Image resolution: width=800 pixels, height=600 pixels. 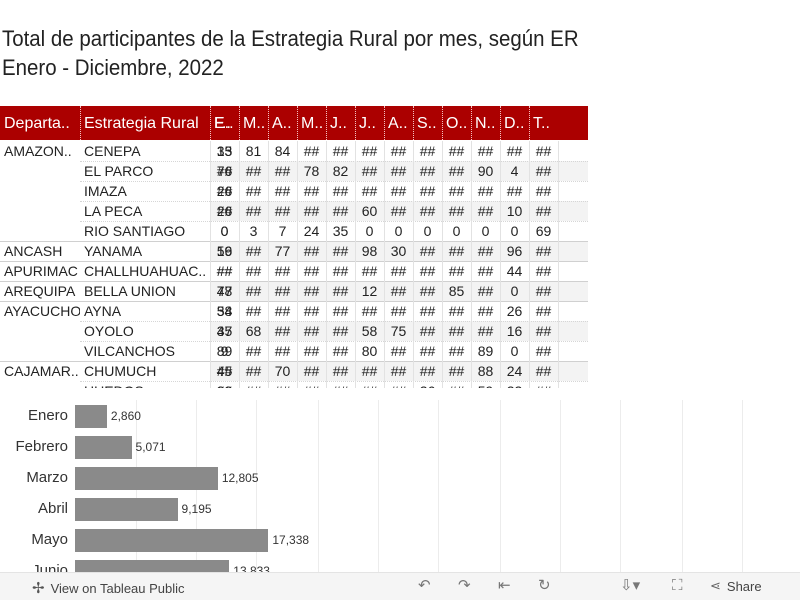 What do you see at coordinates (40, 291) in the screenshot?
I see `department-cell: AREQUIPA` at bounding box center [40, 291].